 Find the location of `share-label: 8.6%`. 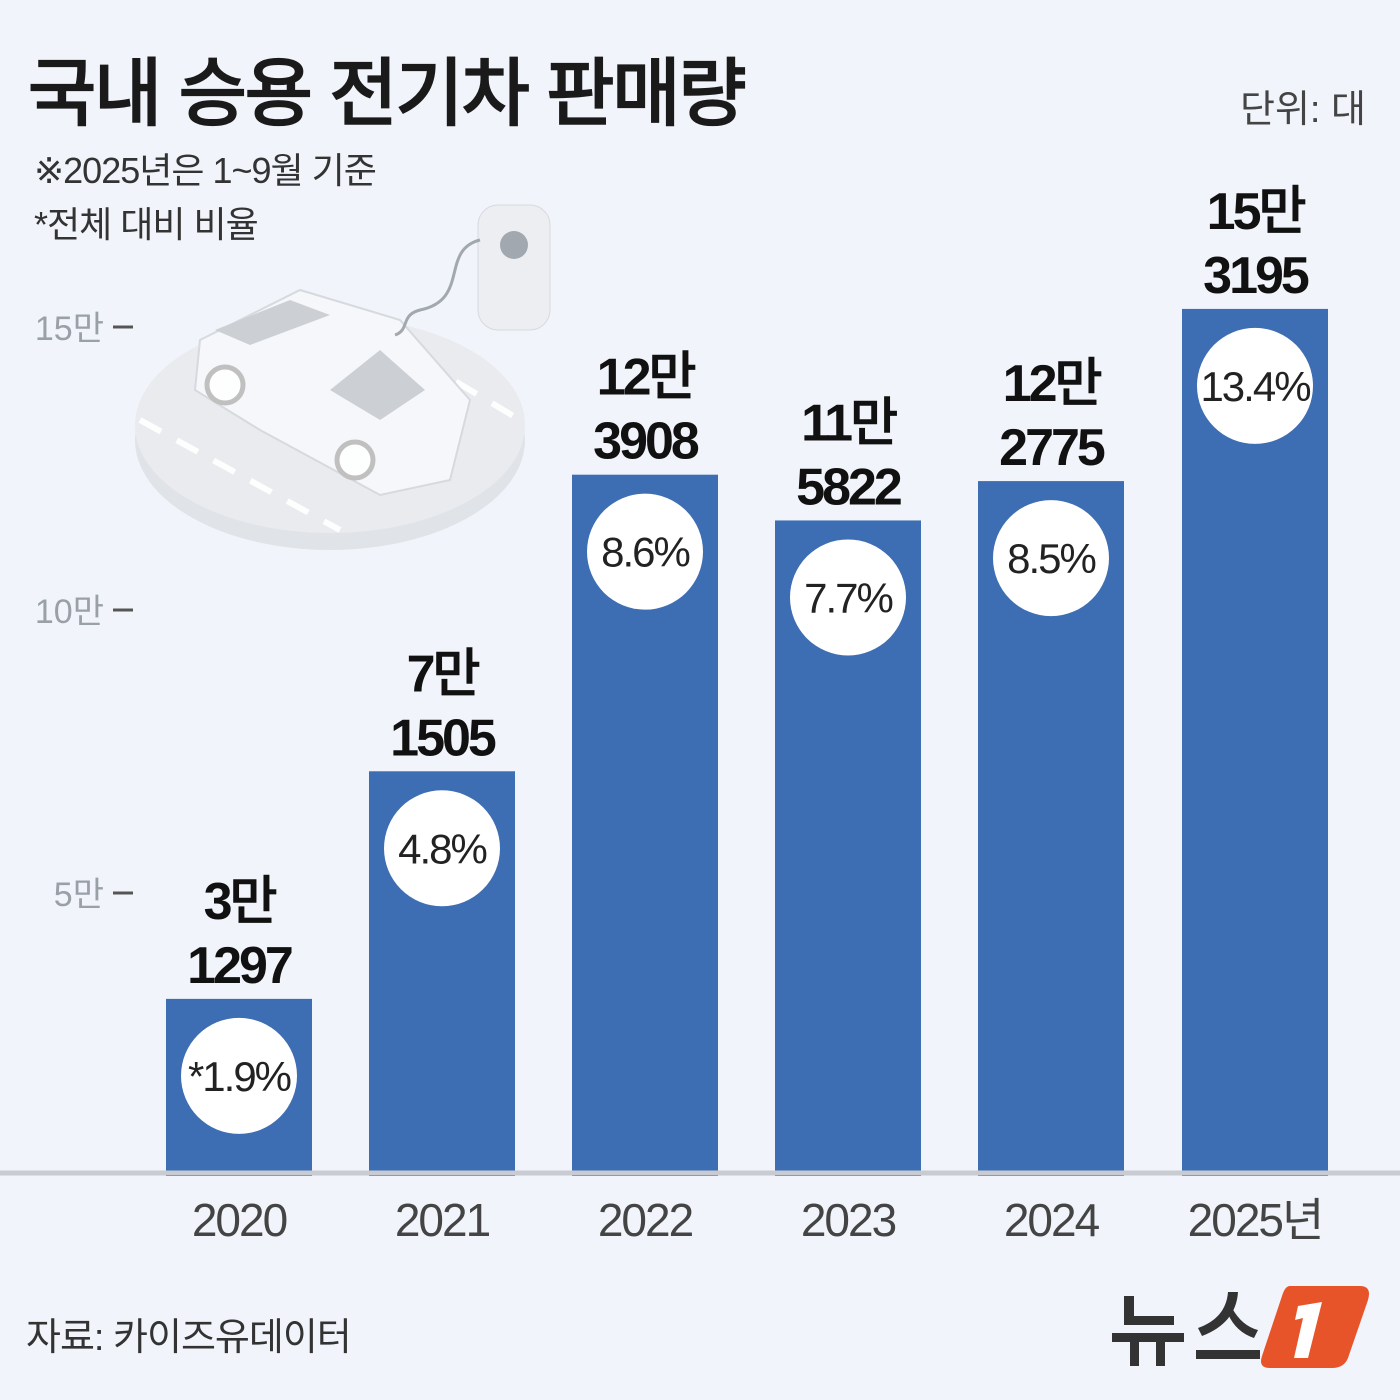

share-label: 8.6% is located at coordinates (645, 552).